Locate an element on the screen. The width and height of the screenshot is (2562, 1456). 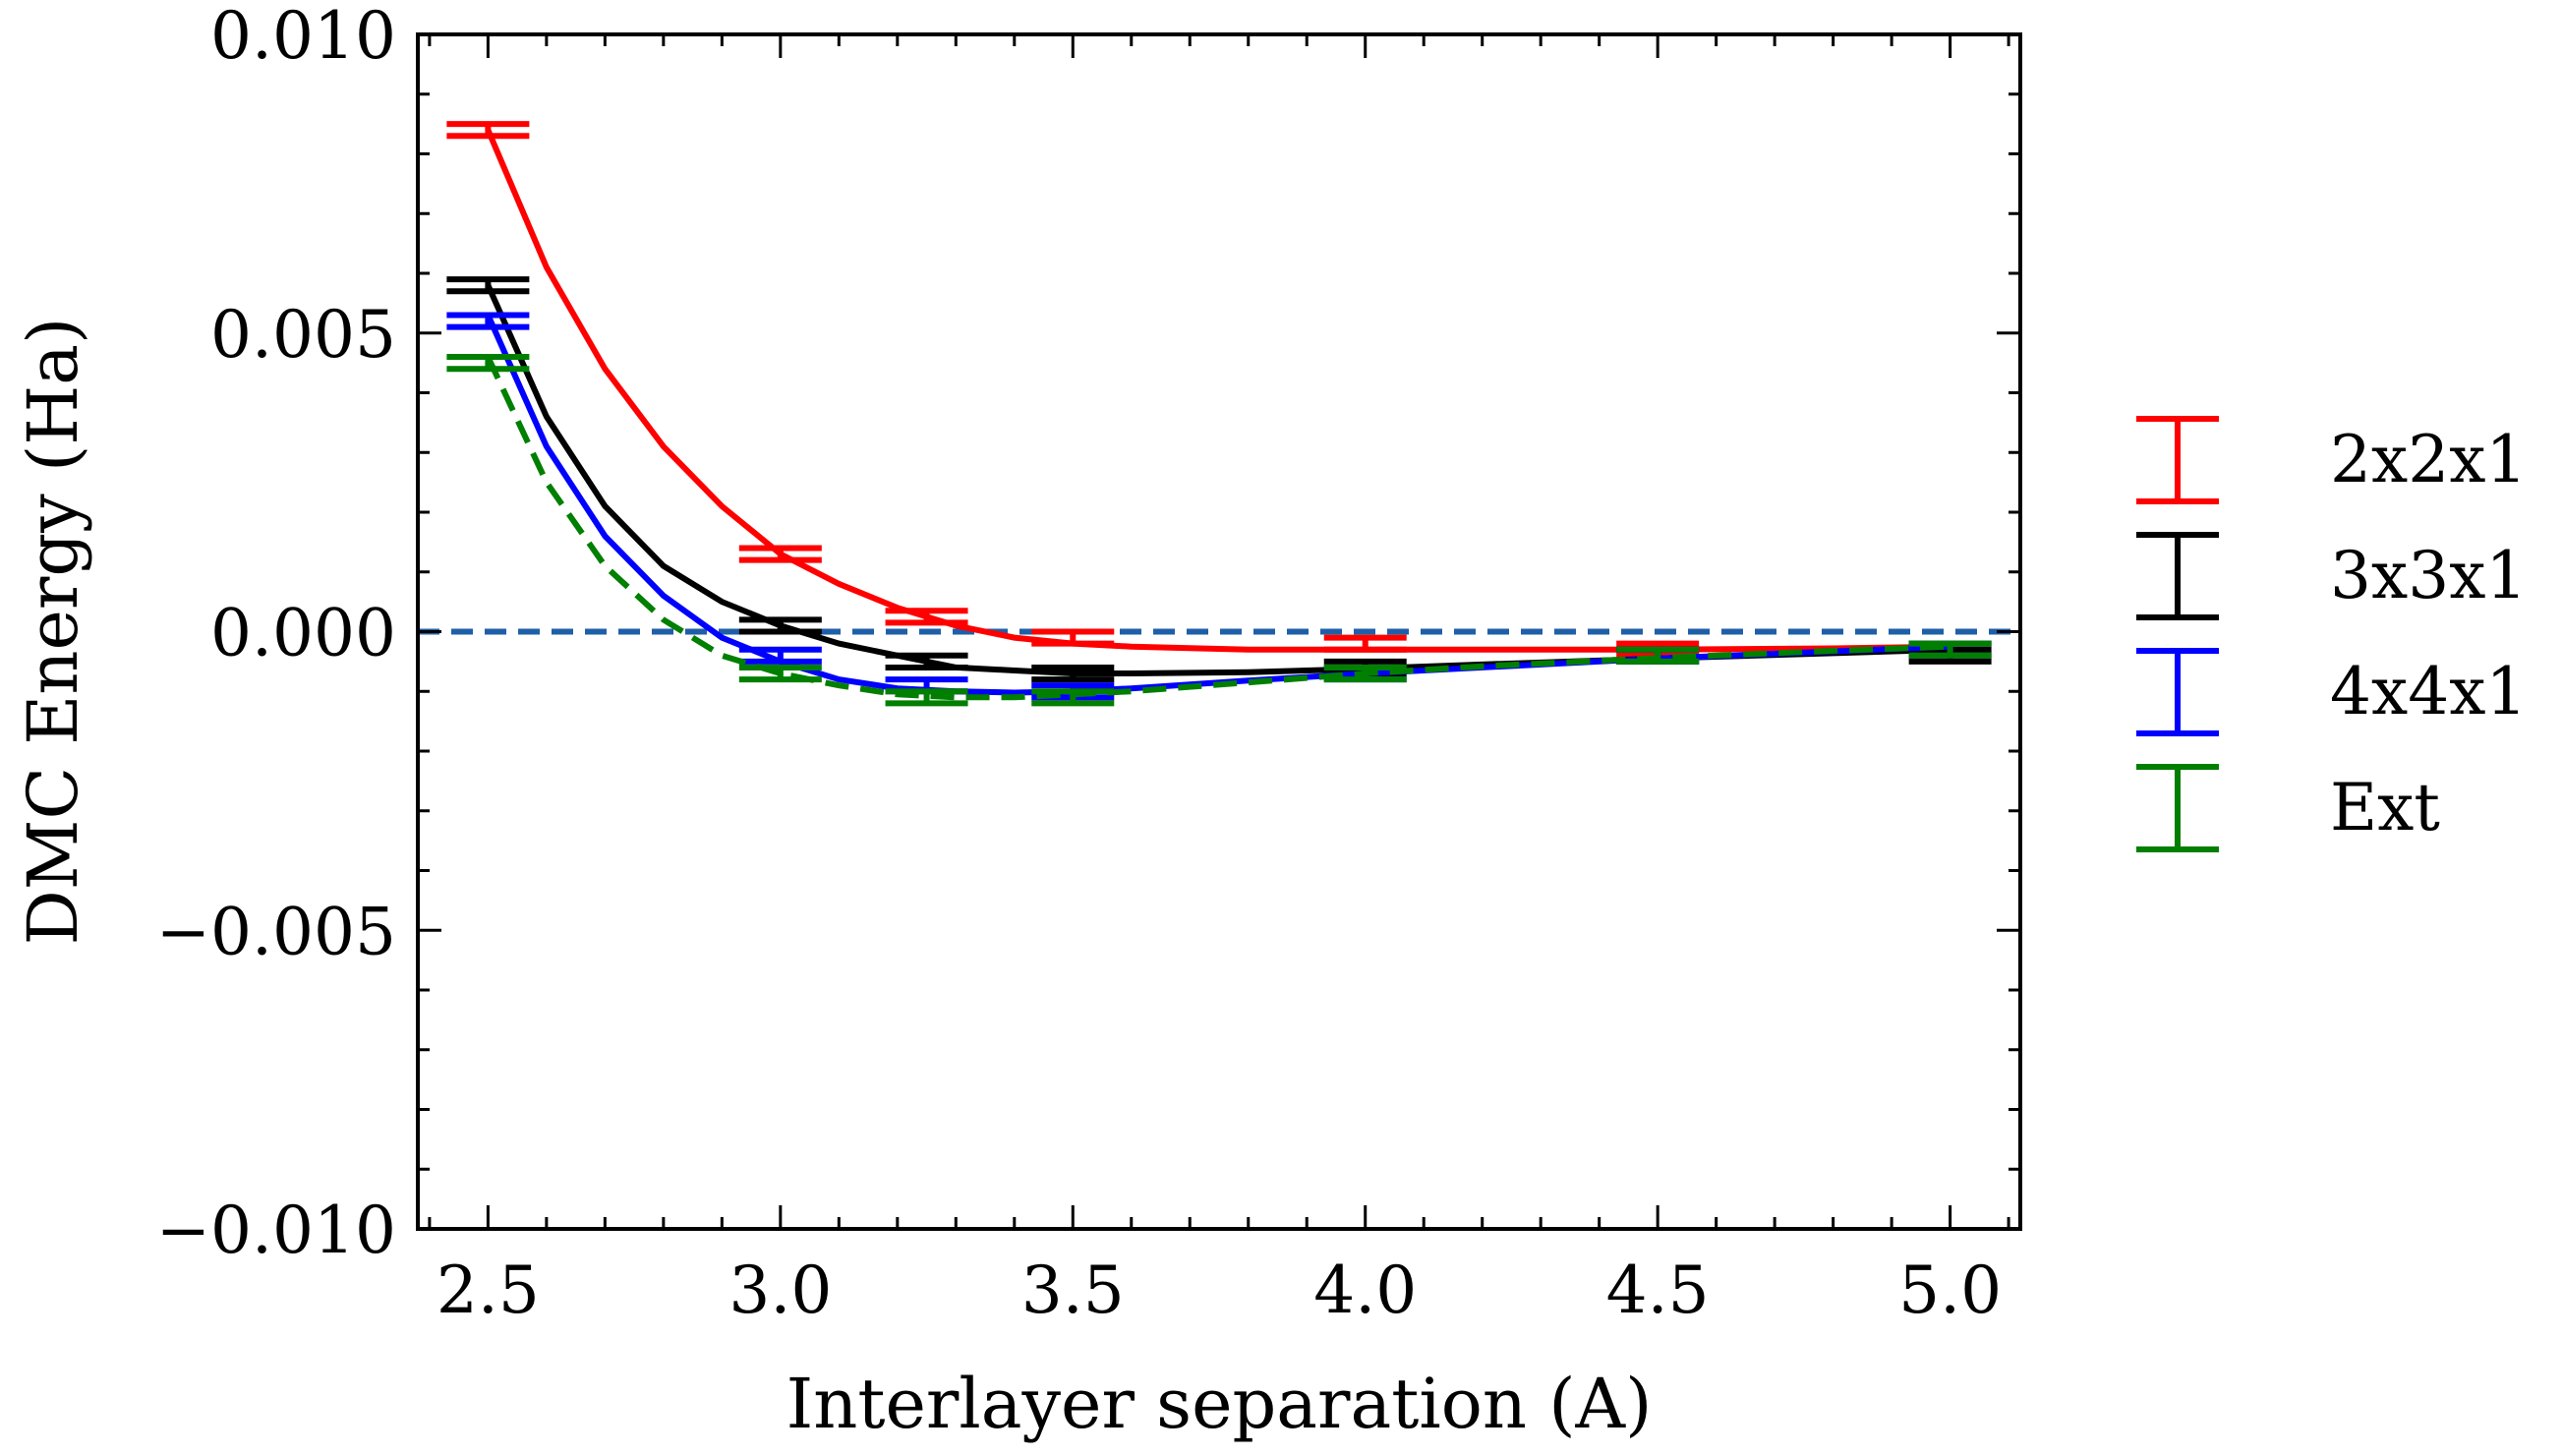
x-tick-label: 3.5 is located at coordinates (1073, 1290).